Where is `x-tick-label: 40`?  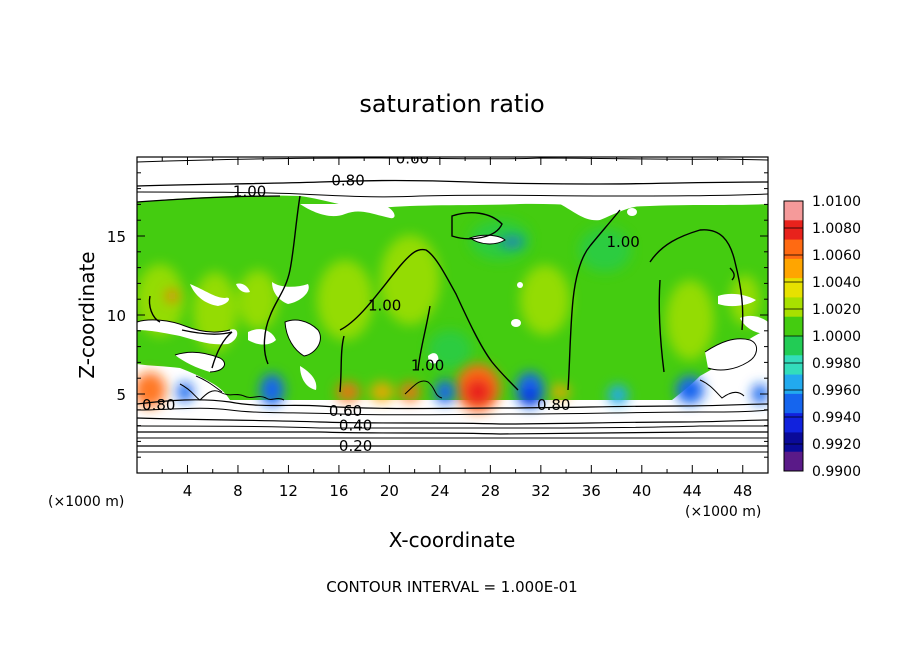
x-tick-label: 40 is located at coordinates (641, 491).